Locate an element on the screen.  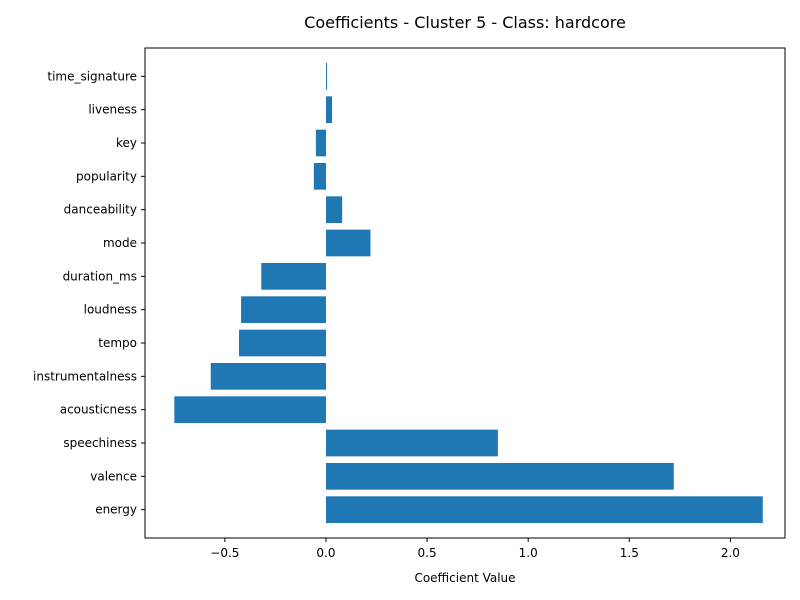
bar-acousticness is located at coordinates (250, 409).